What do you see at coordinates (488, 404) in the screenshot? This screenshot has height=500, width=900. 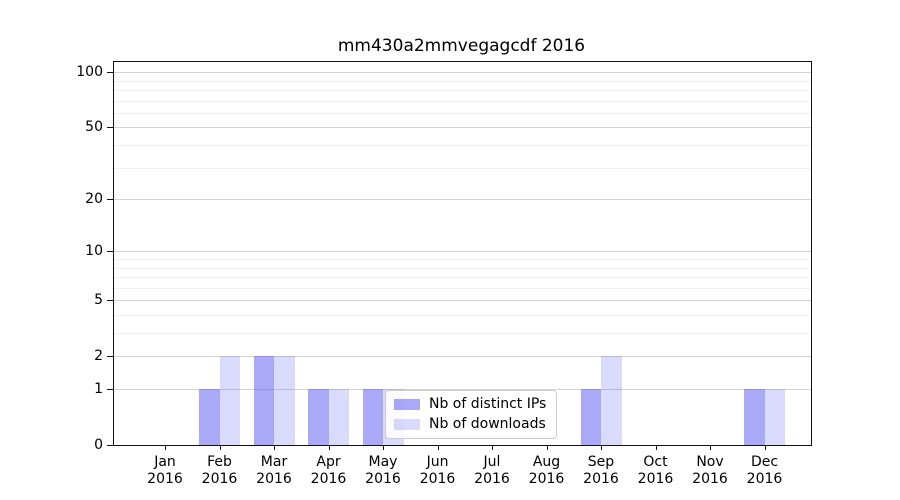 I see `legend-label-distinct-ips: Nb of distinct IPs` at bounding box center [488, 404].